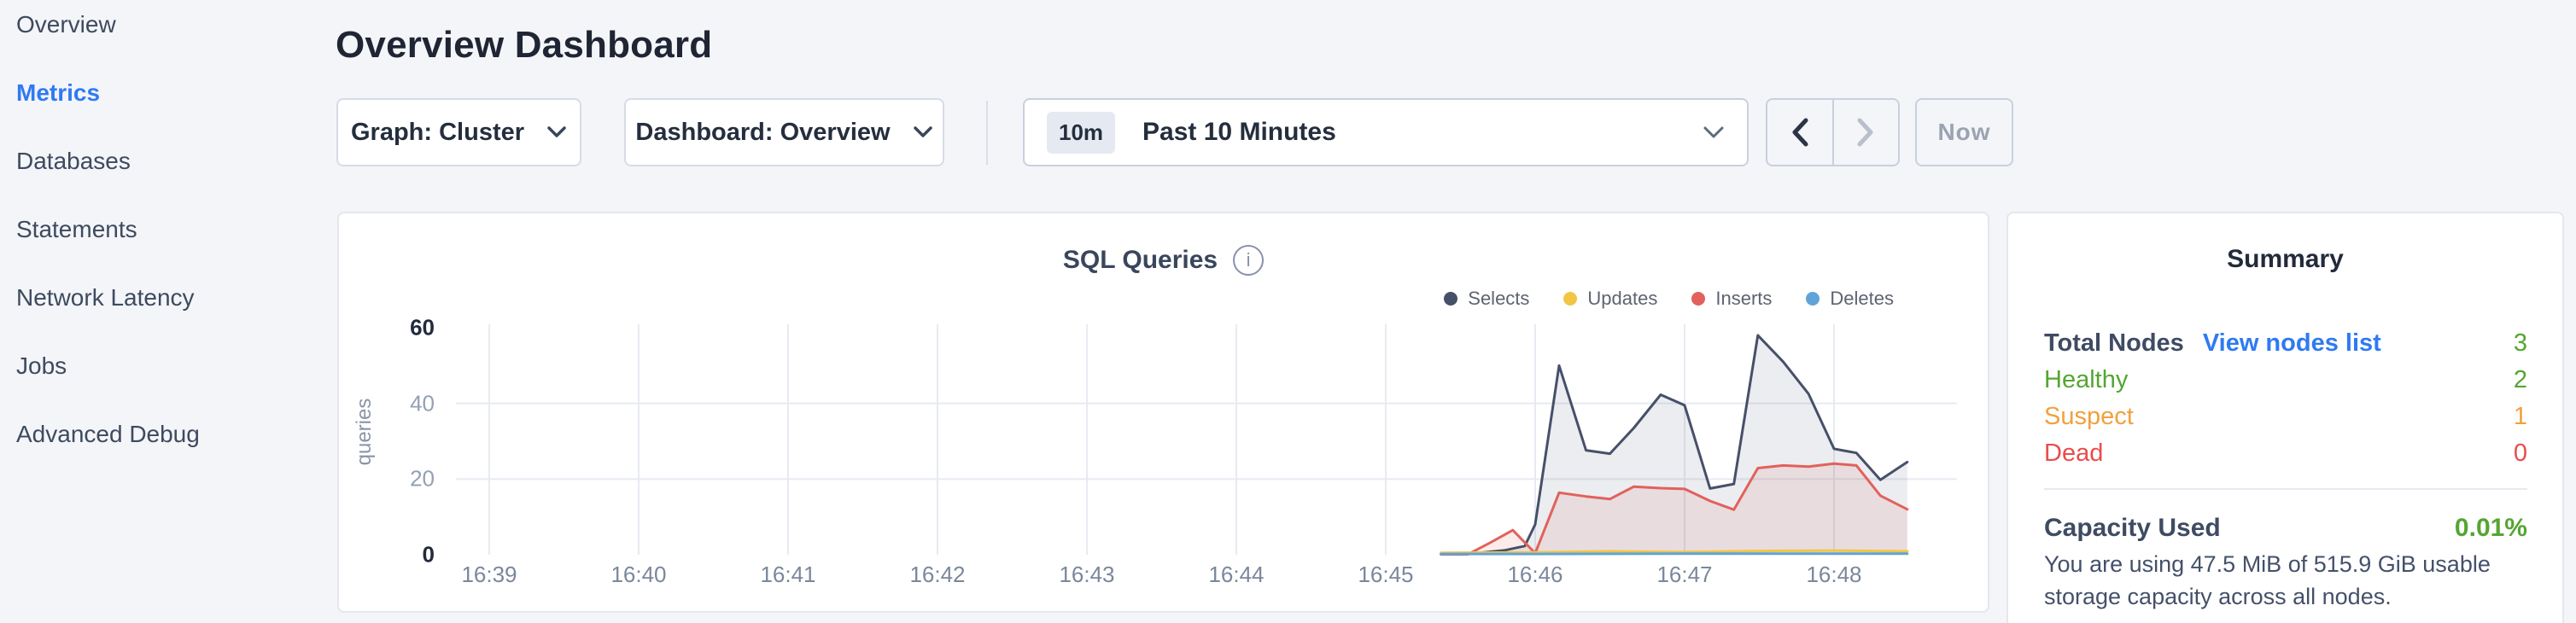  Describe the element at coordinates (428, 554) in the screenshot. I see `y-tick-label: 0` at that location.